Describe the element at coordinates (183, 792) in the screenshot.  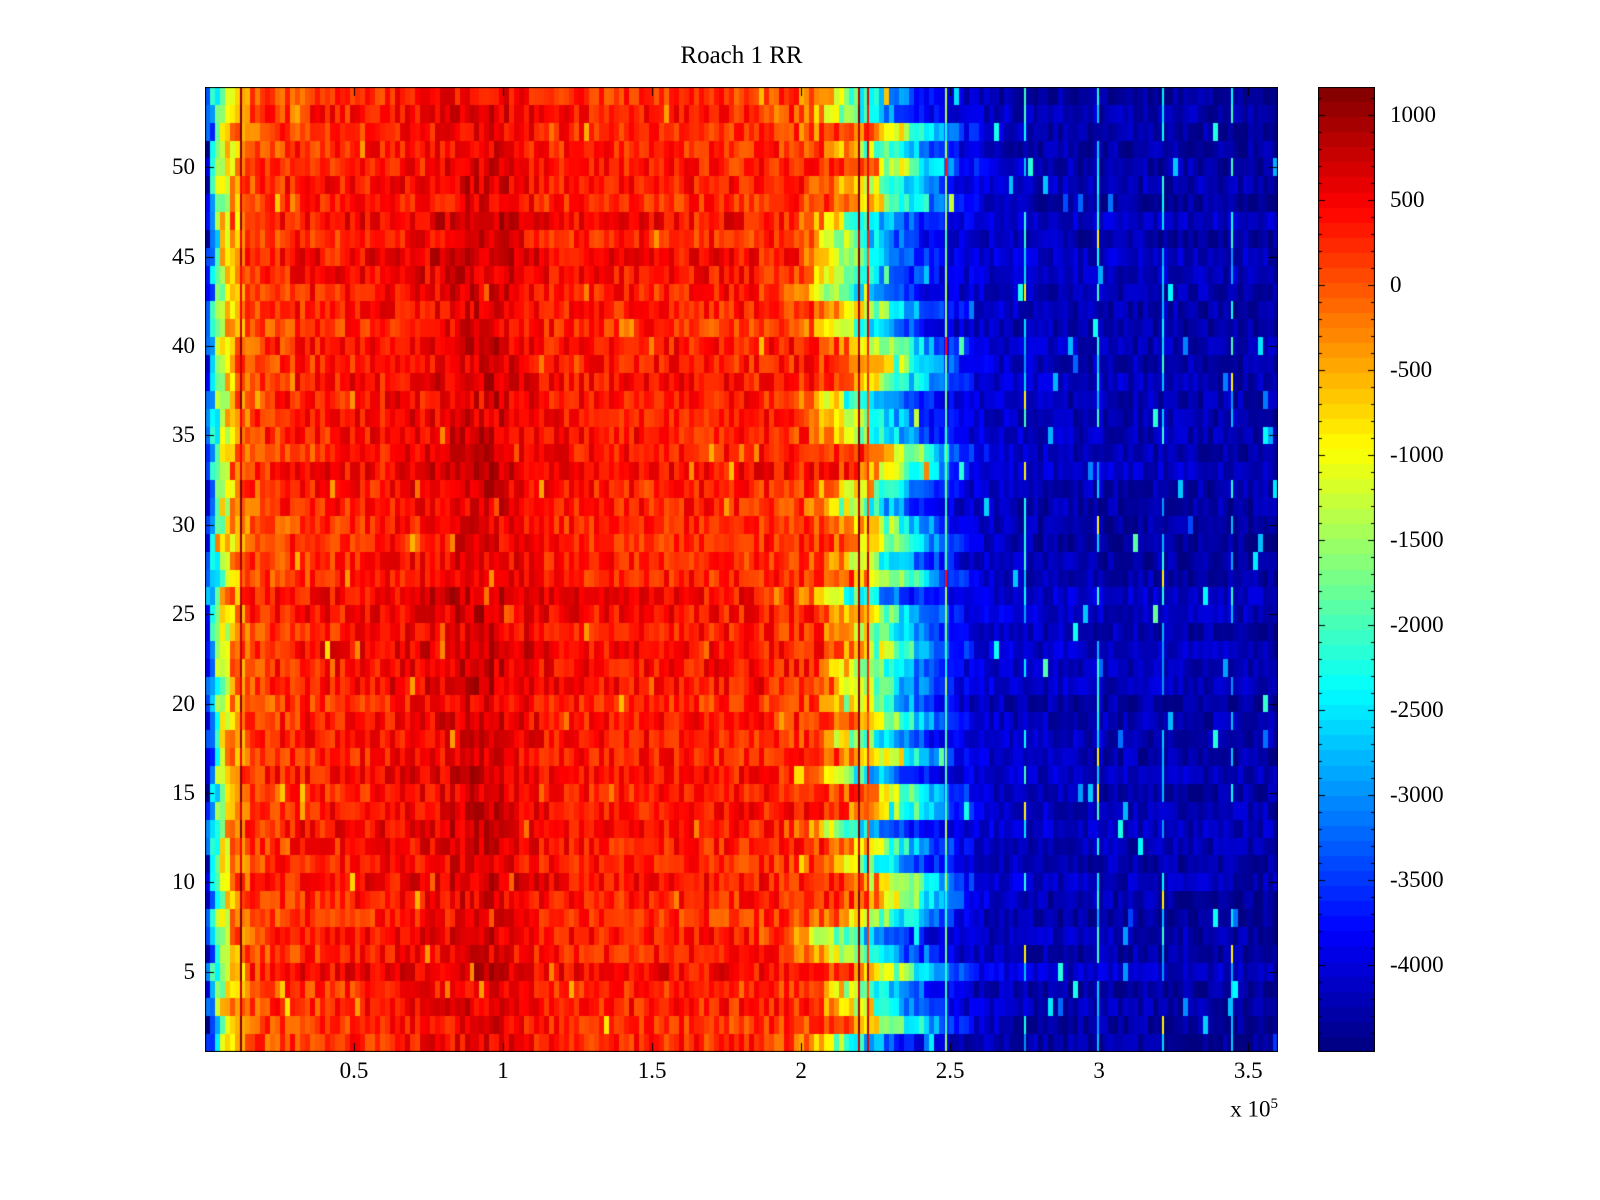
I see `y-tick-label: 15` at that location.